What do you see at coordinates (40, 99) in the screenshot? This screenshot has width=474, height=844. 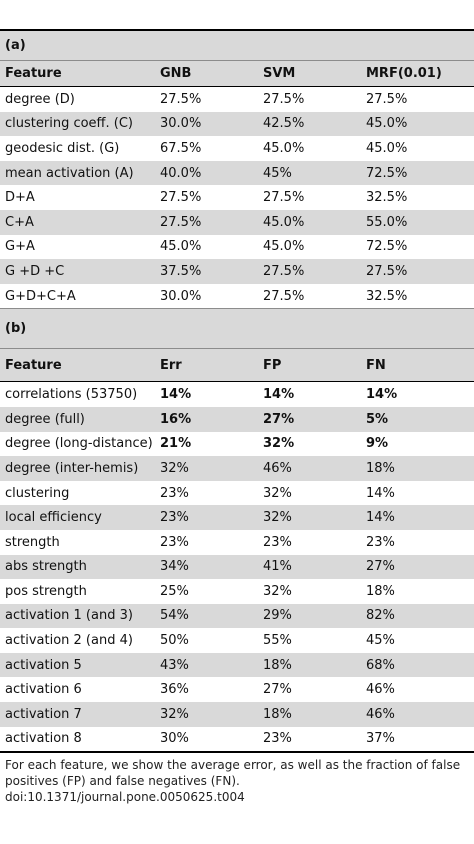 I see `table-a-cell: degree (D)` at bounding box center [40, 99].